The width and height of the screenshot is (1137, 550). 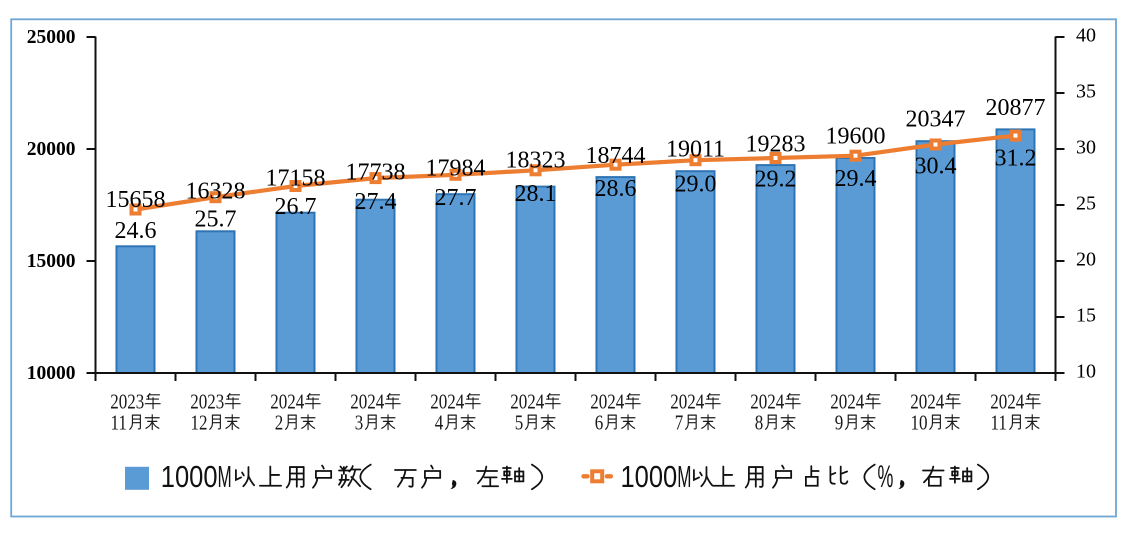 What do you see at coordinates (856, 137) in the screenshot?
I see `svg-text: 19600` at bounding box center [856, 137].